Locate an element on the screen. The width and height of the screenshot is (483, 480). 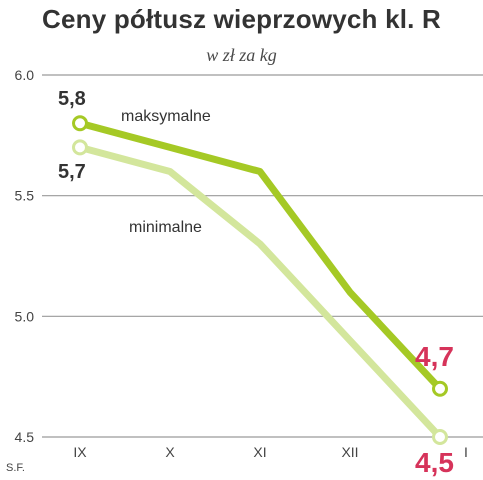
data-label-start-min: 5,7 is located at coordinates (72, 172).